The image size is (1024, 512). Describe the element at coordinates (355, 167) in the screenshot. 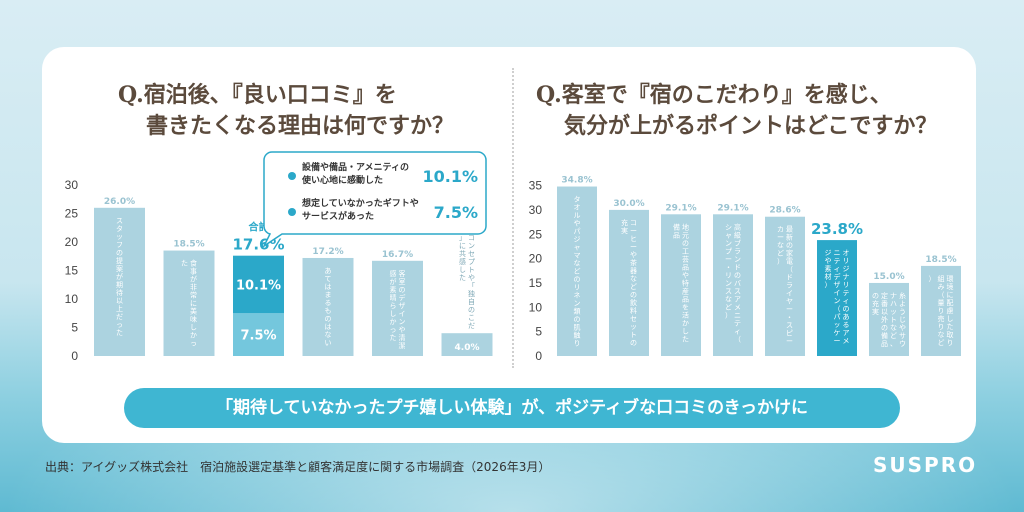

I see `callout-item-text: 設備や備品・アメニティの` at that location.